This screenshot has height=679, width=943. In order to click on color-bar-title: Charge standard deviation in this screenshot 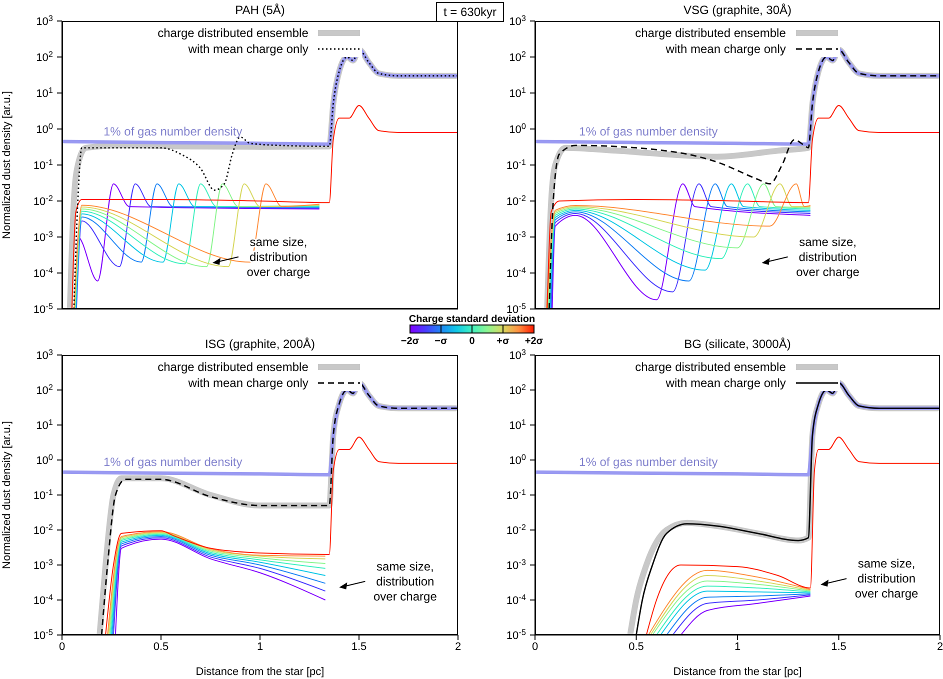, I will do `click(472, 319)`.